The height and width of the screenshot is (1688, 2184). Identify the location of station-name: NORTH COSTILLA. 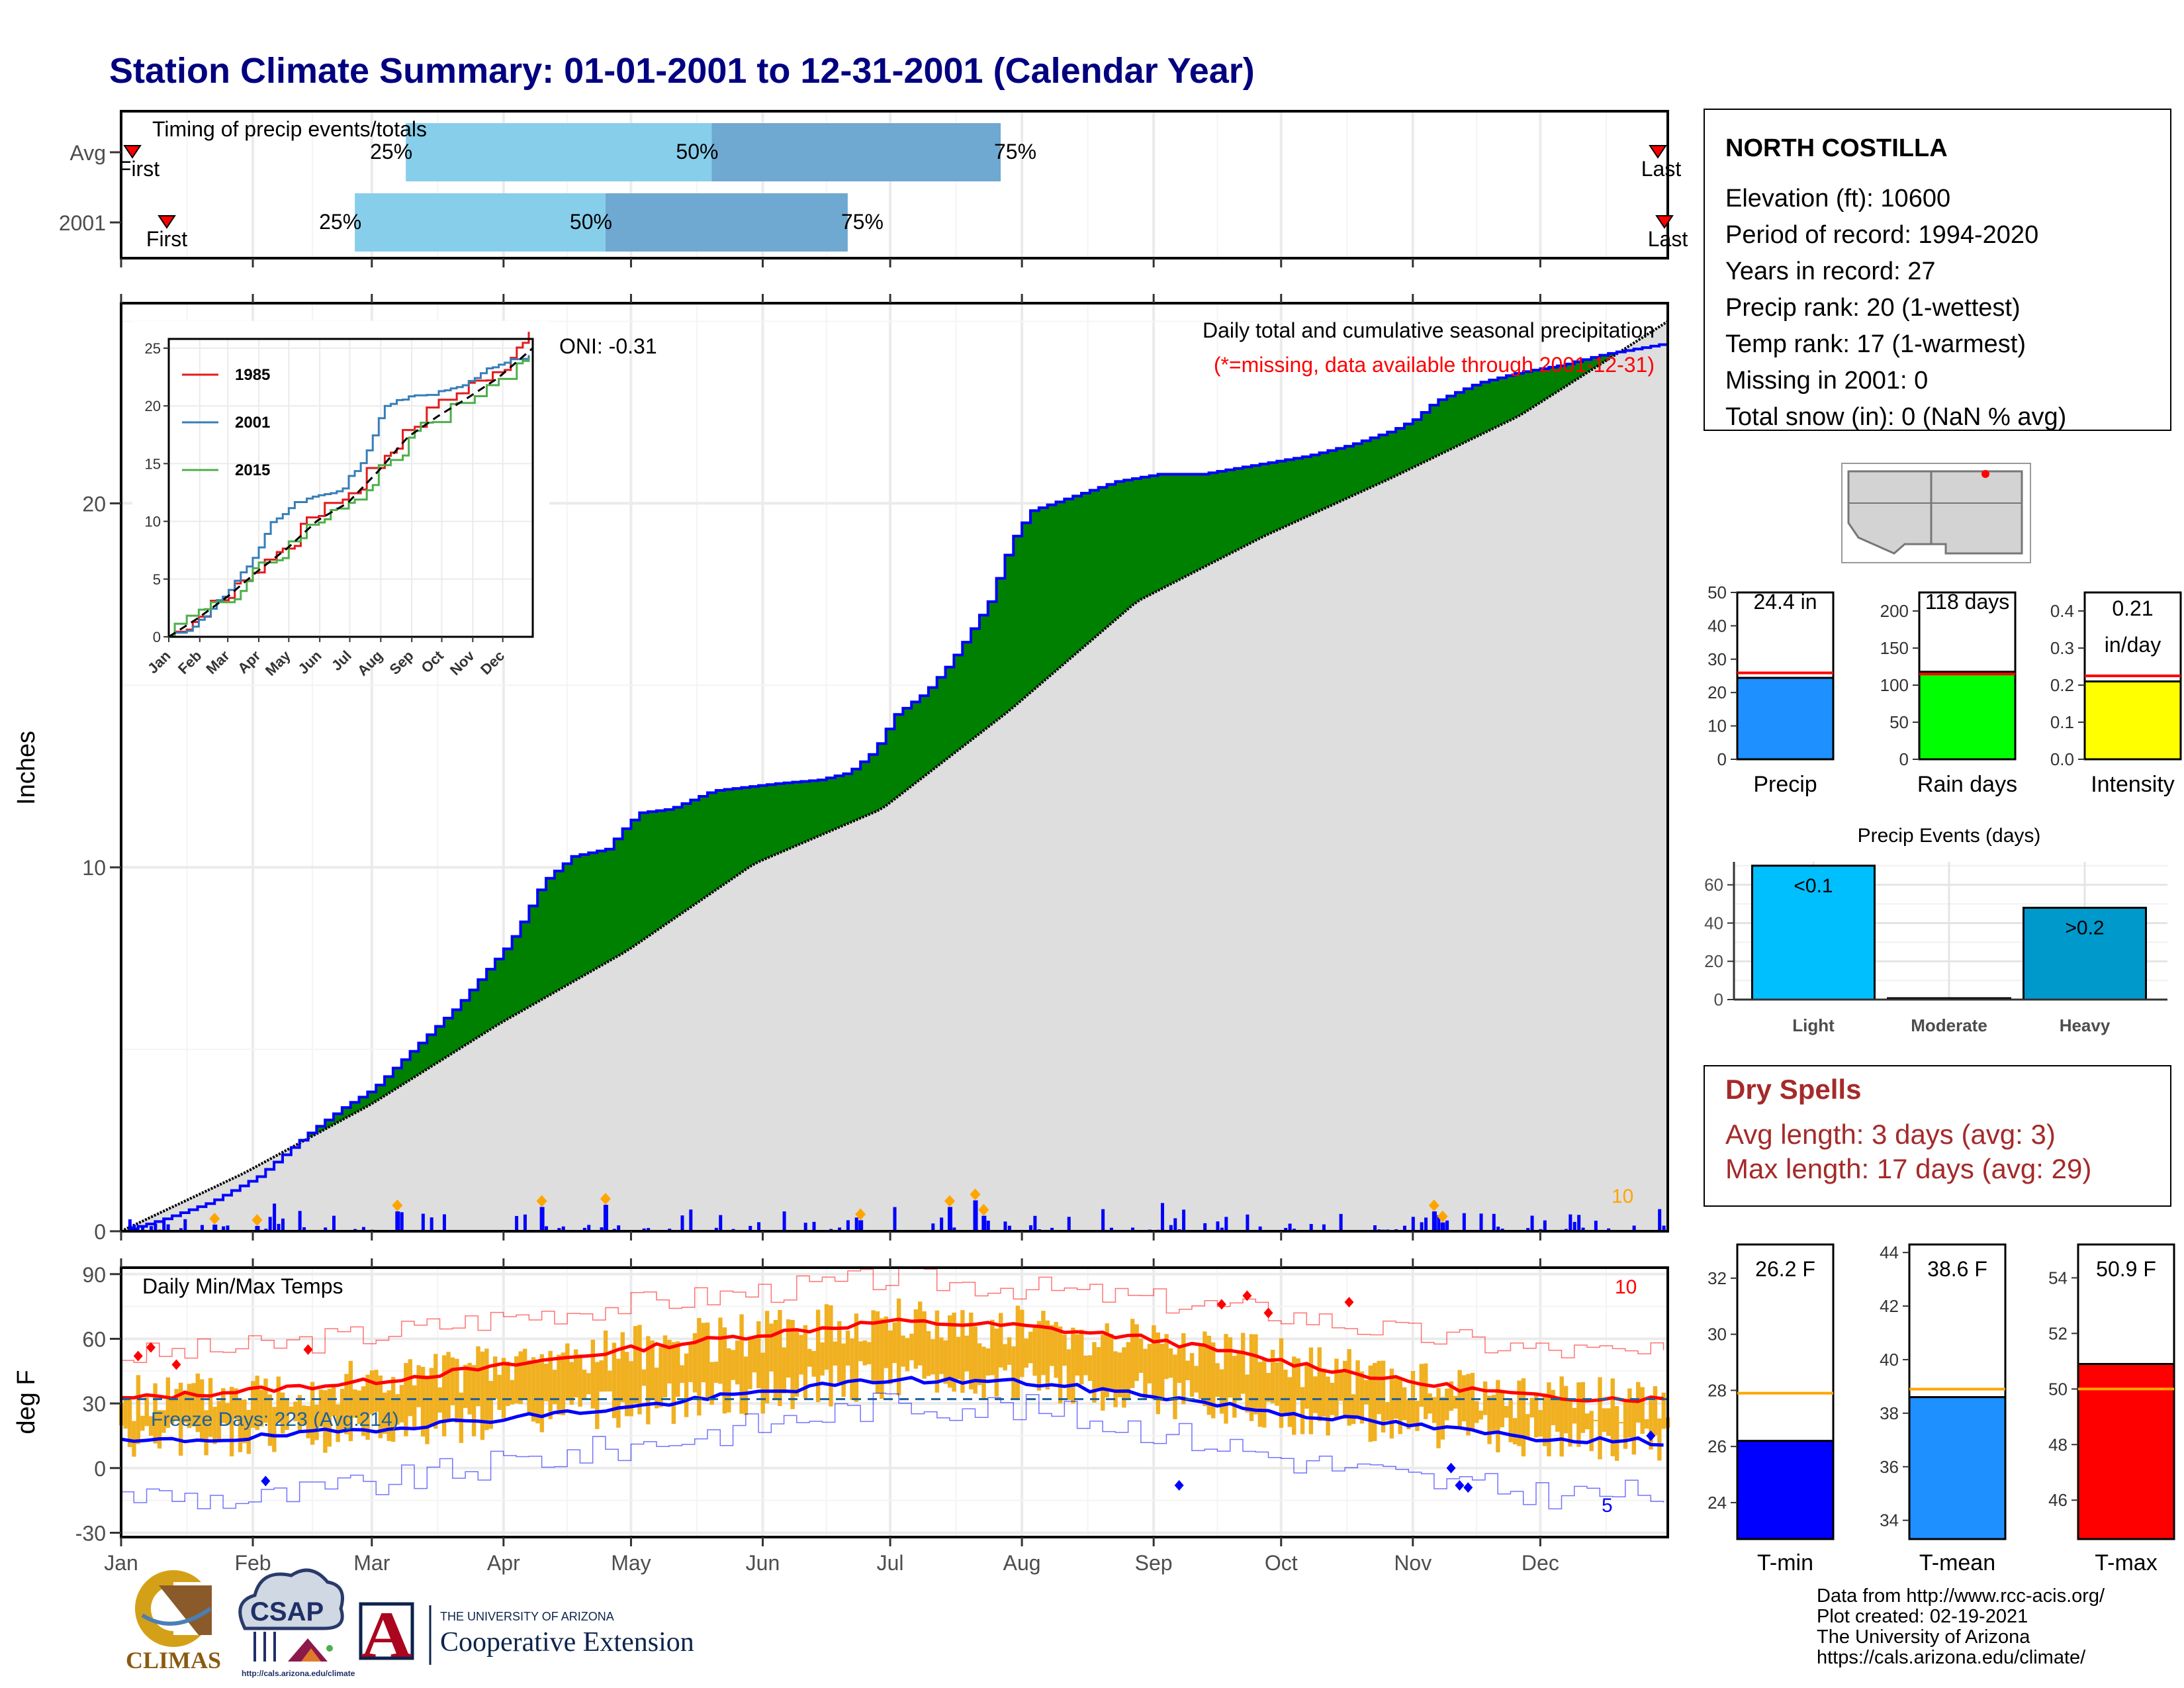
(1837, 148).